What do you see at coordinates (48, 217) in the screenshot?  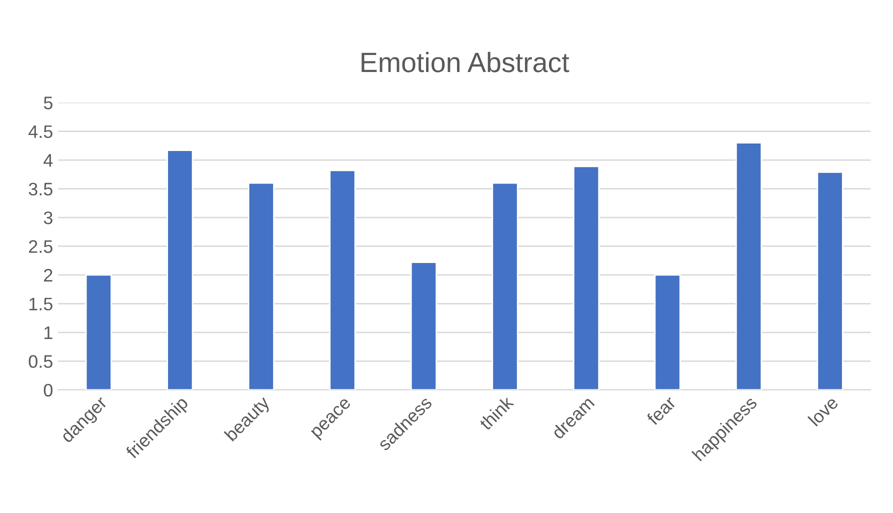 I see `y-tick-label: 3` at bounding box center [48, 217].